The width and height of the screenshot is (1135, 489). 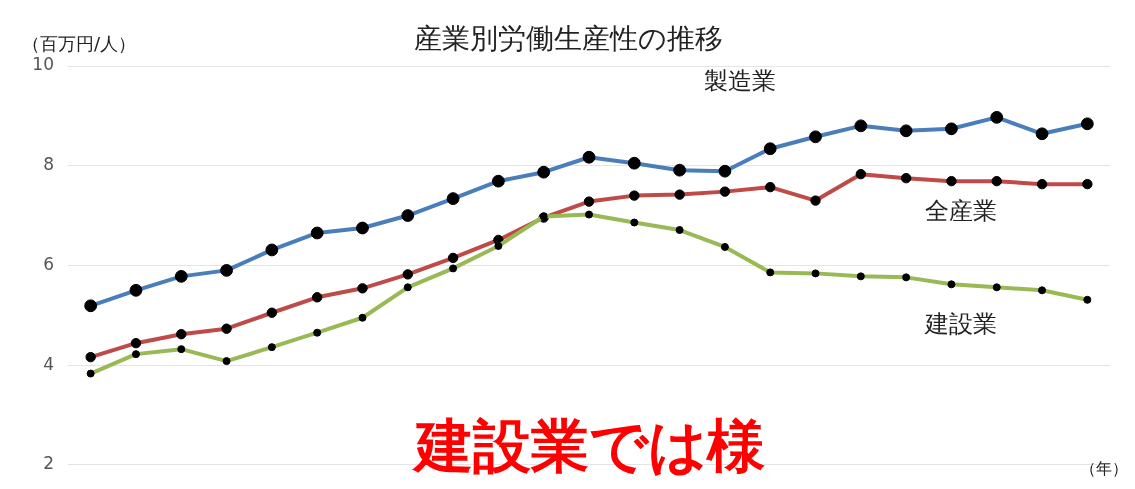 What do you see at coordinates (48, 263) in the screenshot?
I see `y-tick-label: 6` at bounding box center [48, 263].